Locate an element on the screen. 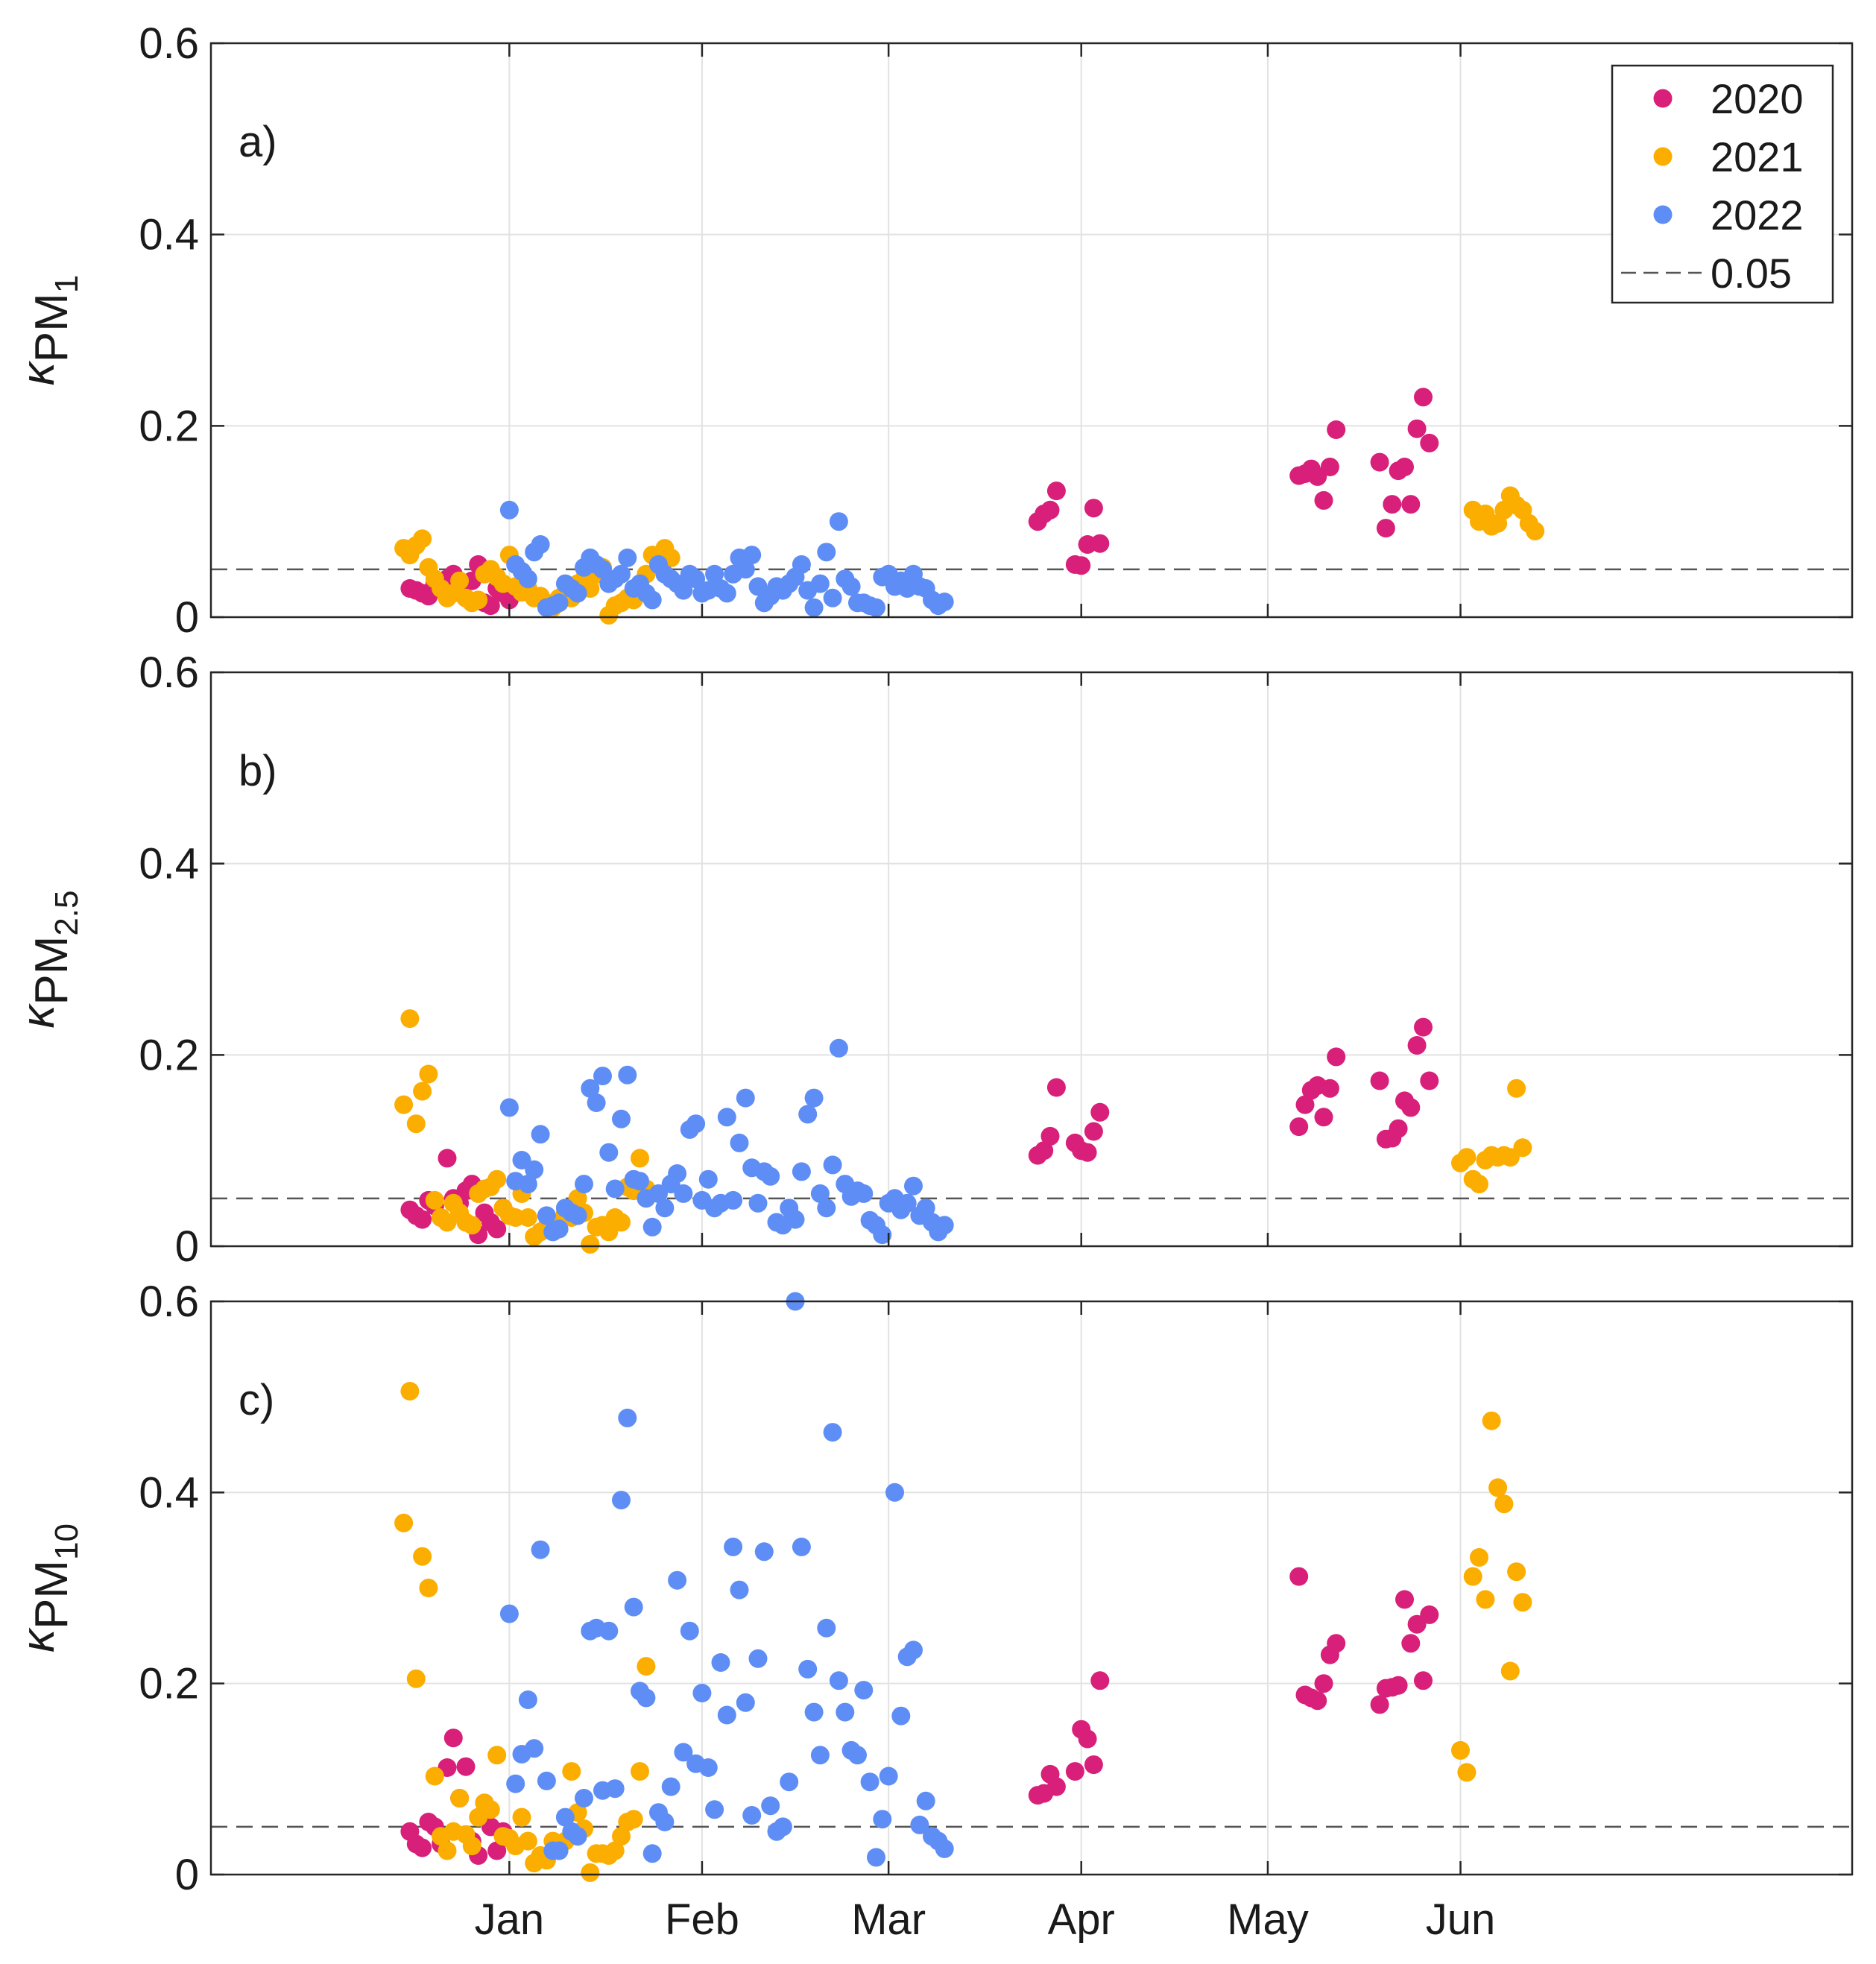 This screenshot has height=1964, width=1876. y-tick-label: 0 is located at coordinates (187, 1246).